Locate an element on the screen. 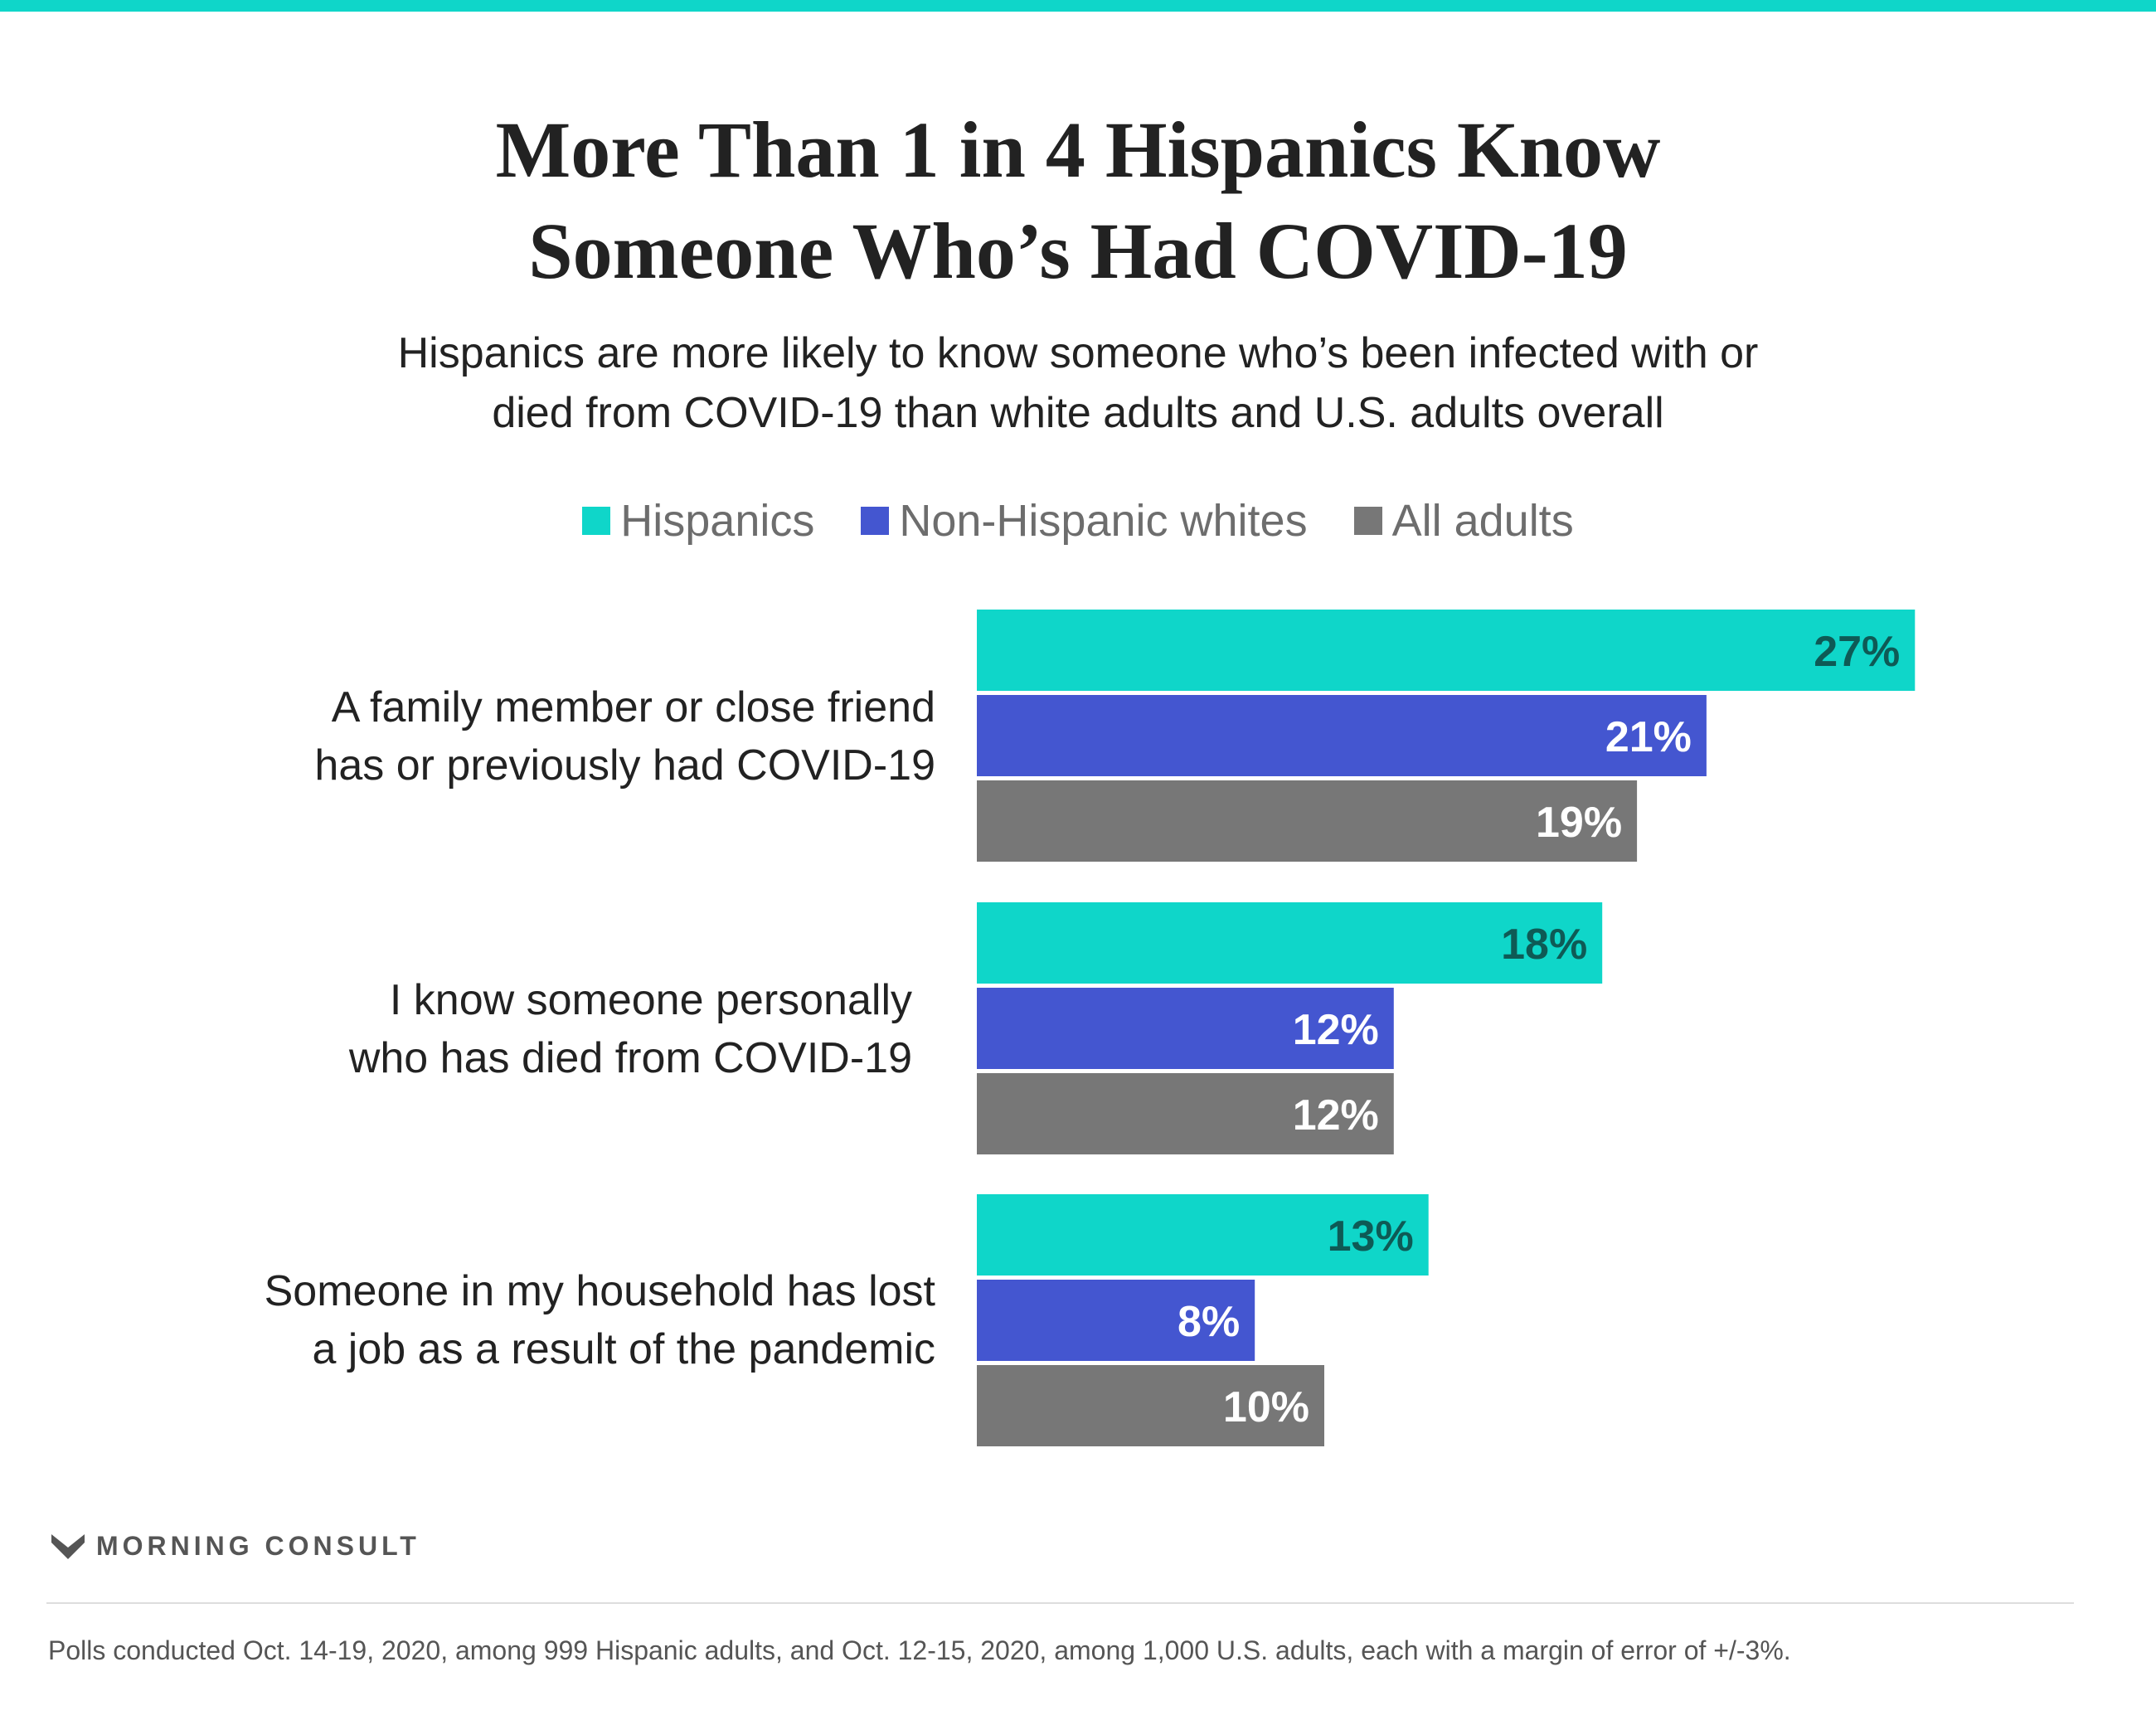 Image resolution: width=2156 pixels, height=1725 pixels. category-label-line: Someone in my household has lost is located at coordinates (599, 1291).